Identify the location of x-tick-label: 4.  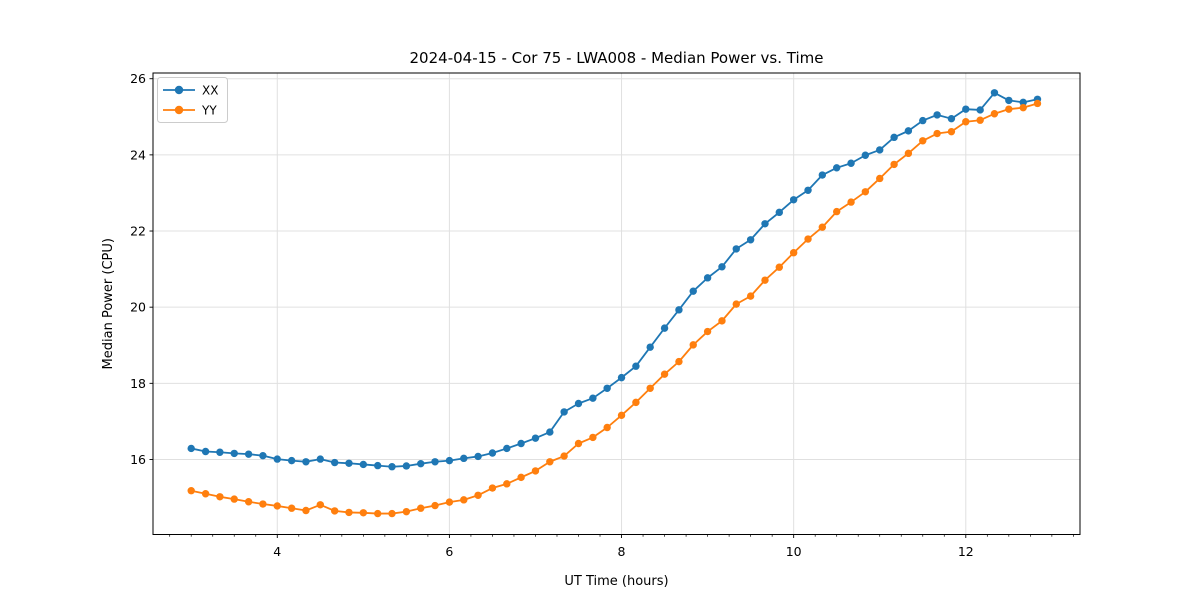
(277, 551).